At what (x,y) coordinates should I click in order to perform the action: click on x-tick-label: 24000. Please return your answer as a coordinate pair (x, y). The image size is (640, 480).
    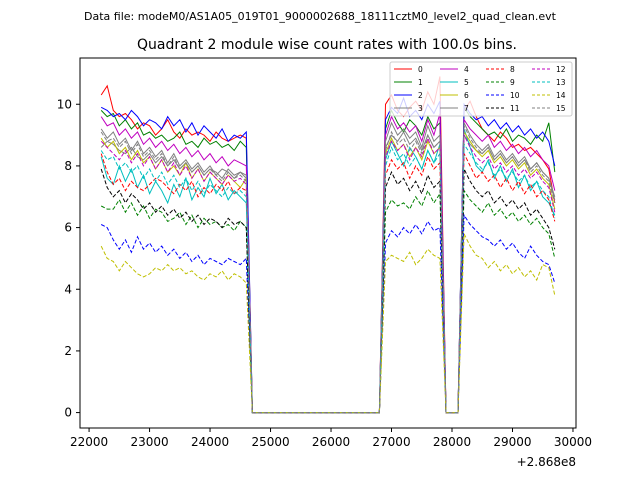
    Looking at the image, I should click on (210, 442).